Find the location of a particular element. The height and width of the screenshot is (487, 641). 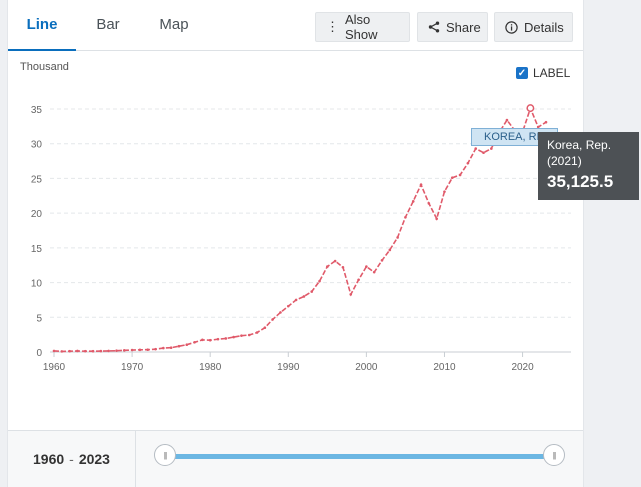

range-start: 1960 is located at coordinates (49, 459).